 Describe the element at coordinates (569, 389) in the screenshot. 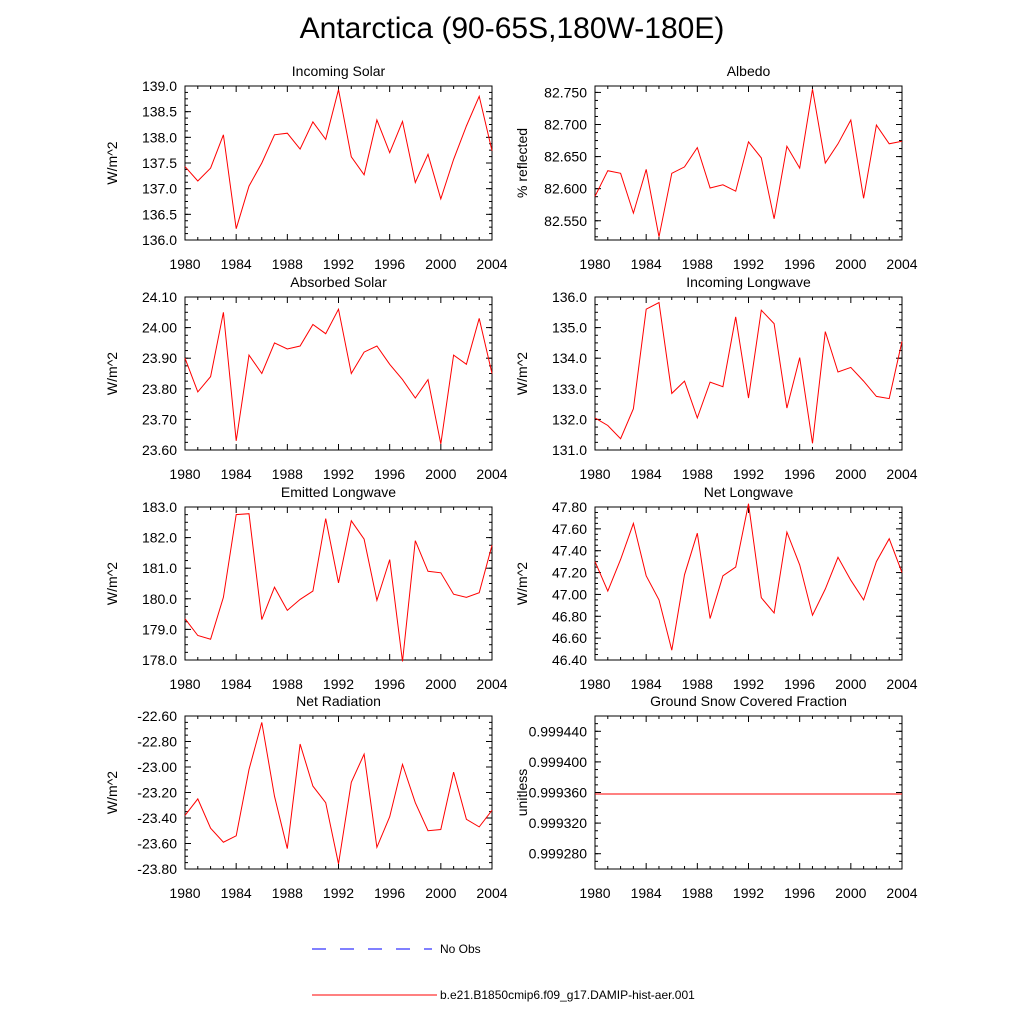

I see `y-tick-label: 133.0` at that location.